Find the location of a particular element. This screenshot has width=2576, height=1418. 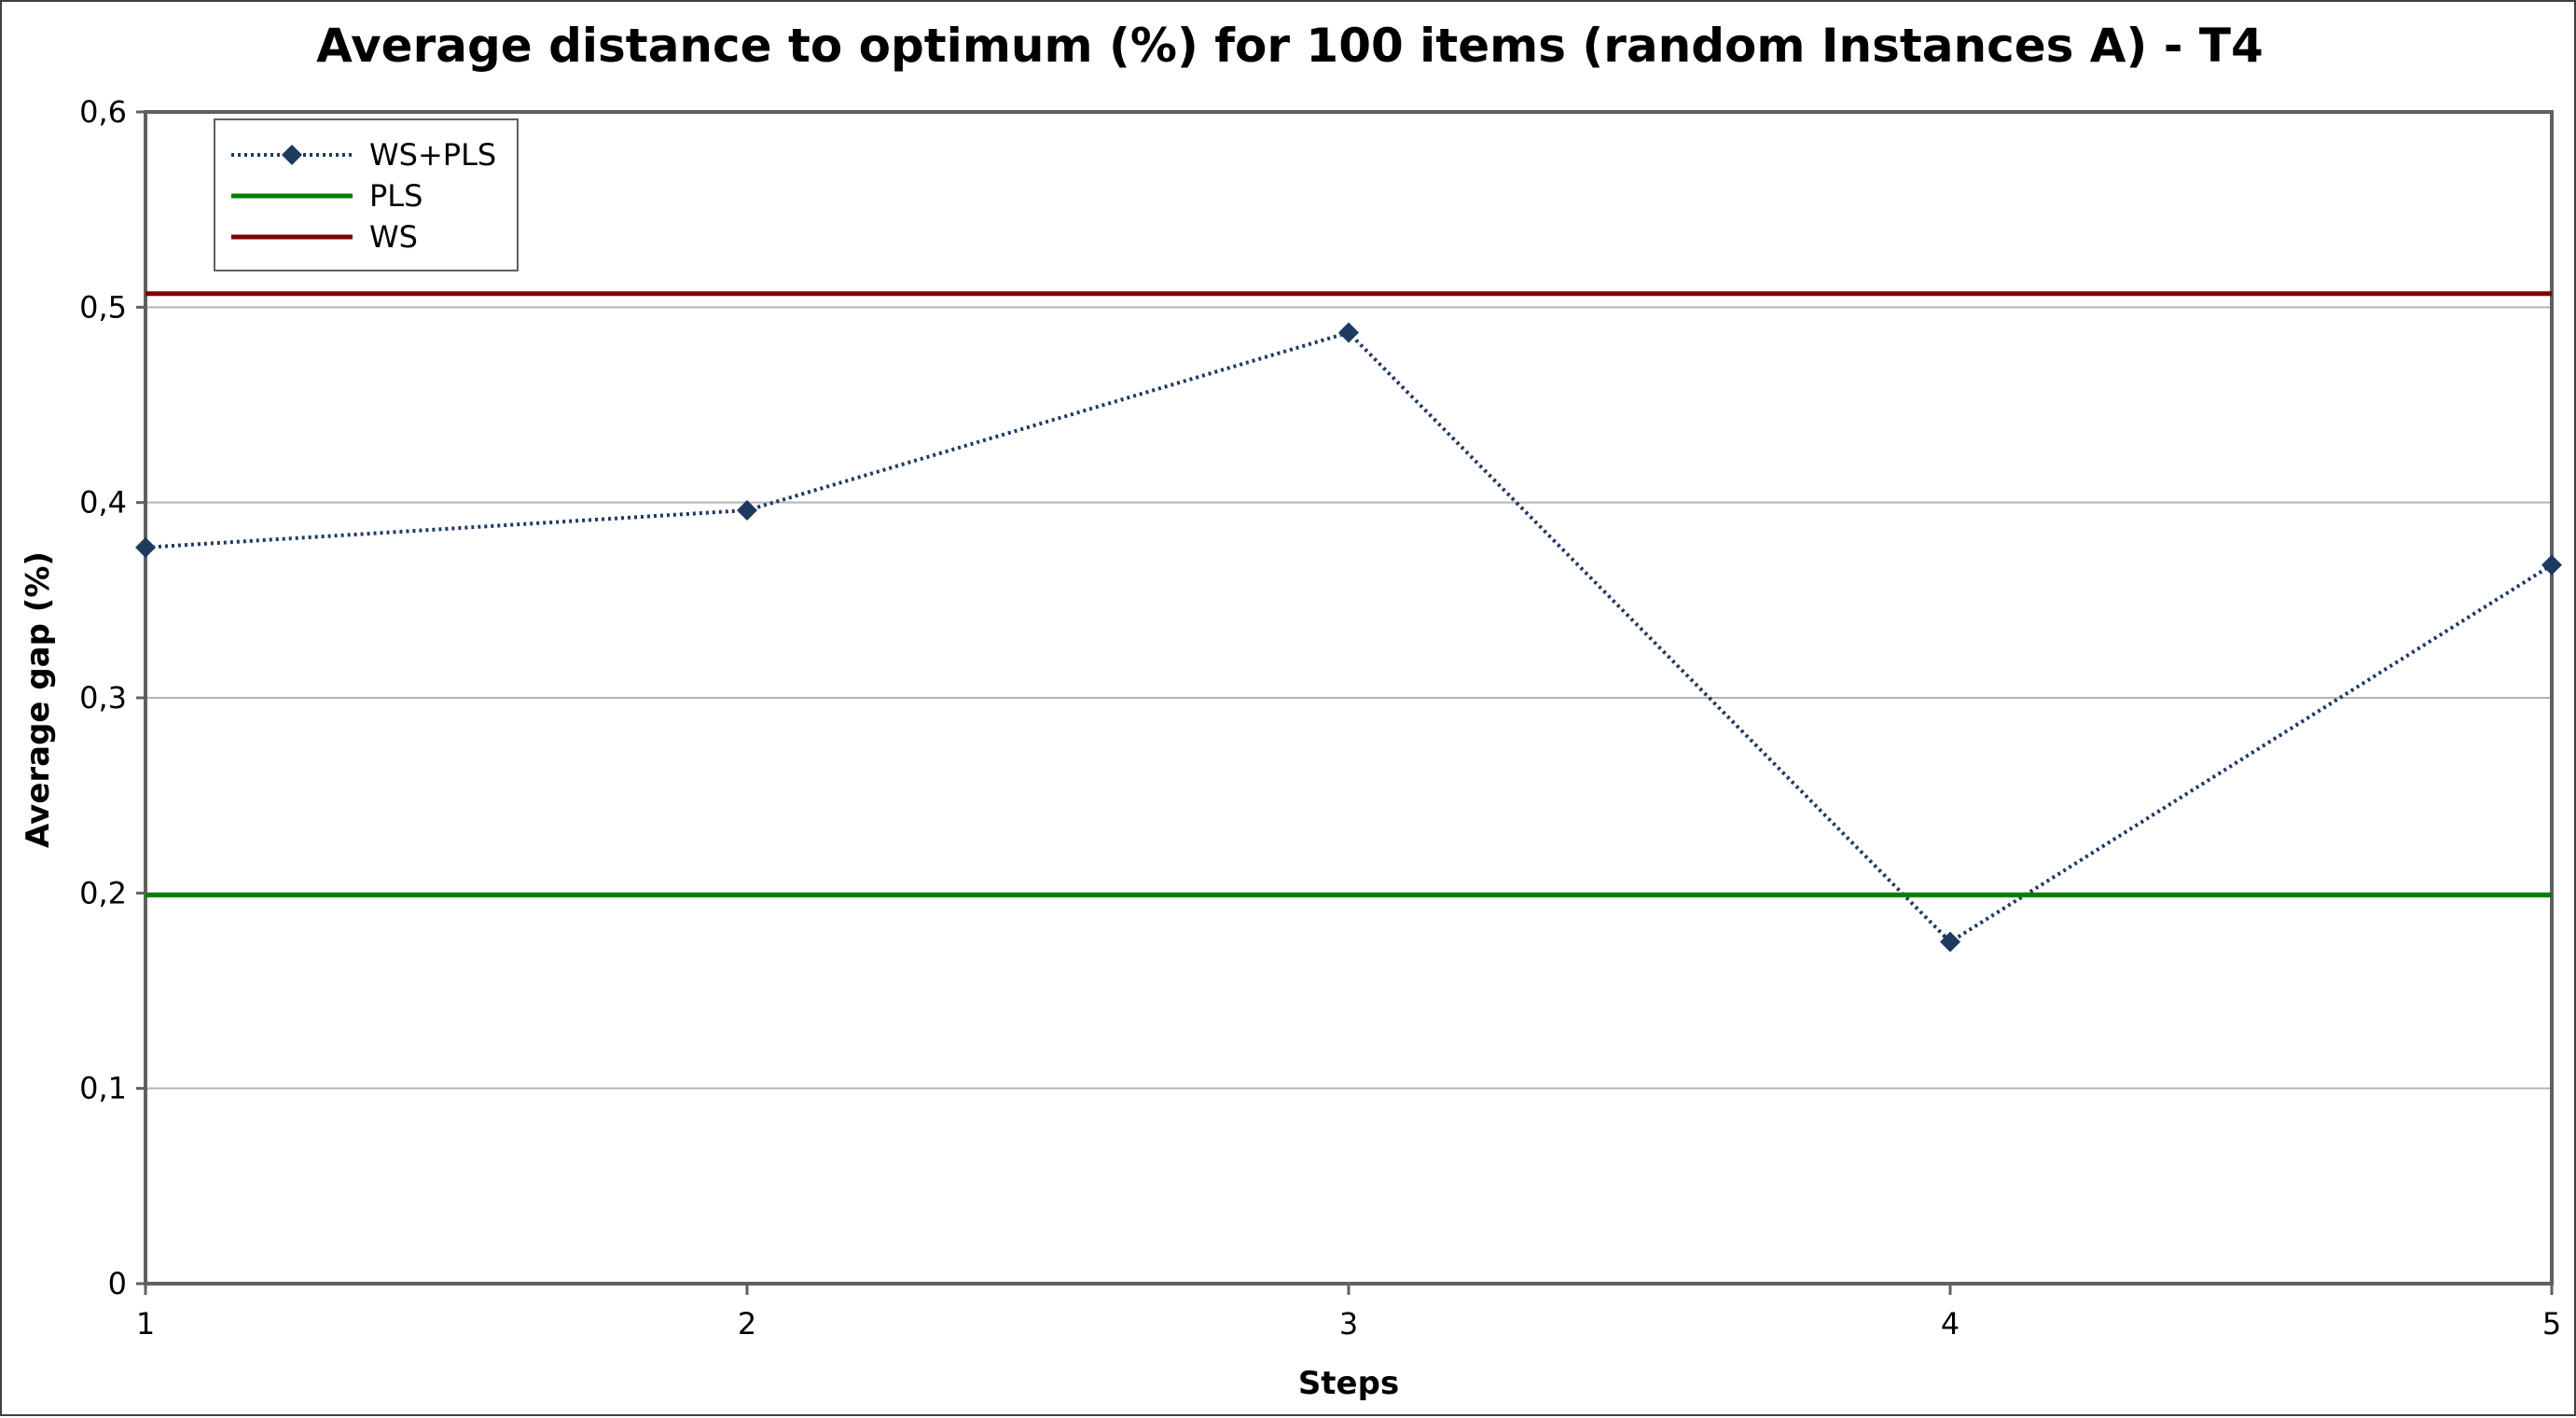

legend-label-ws: WS is located at coordinates (393, 237).